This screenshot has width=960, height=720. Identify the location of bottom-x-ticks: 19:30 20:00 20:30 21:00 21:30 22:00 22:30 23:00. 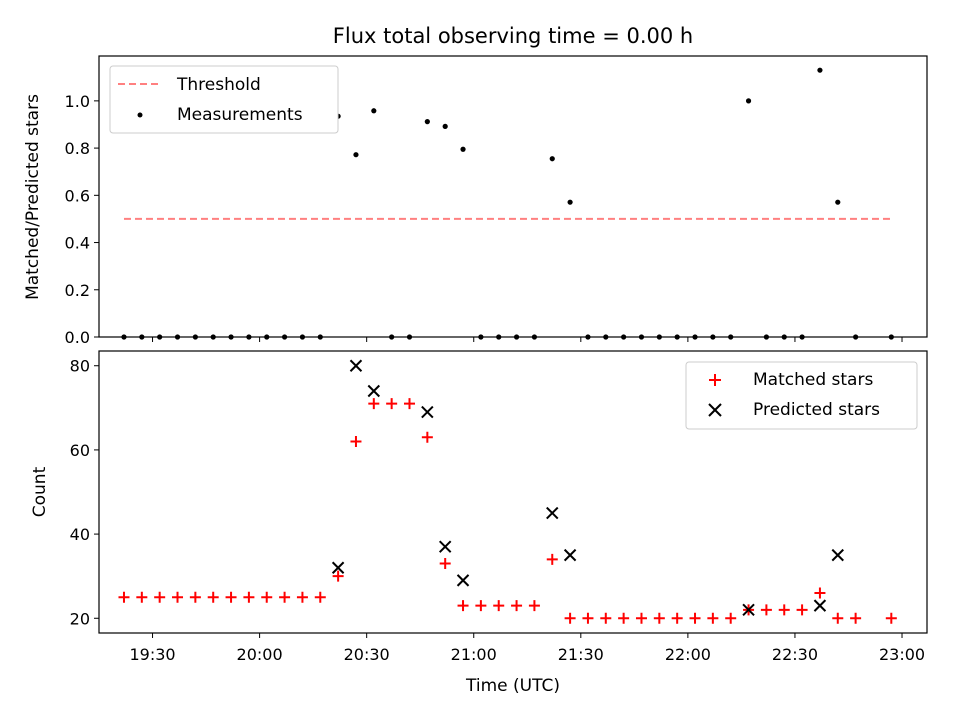
(527, 648).